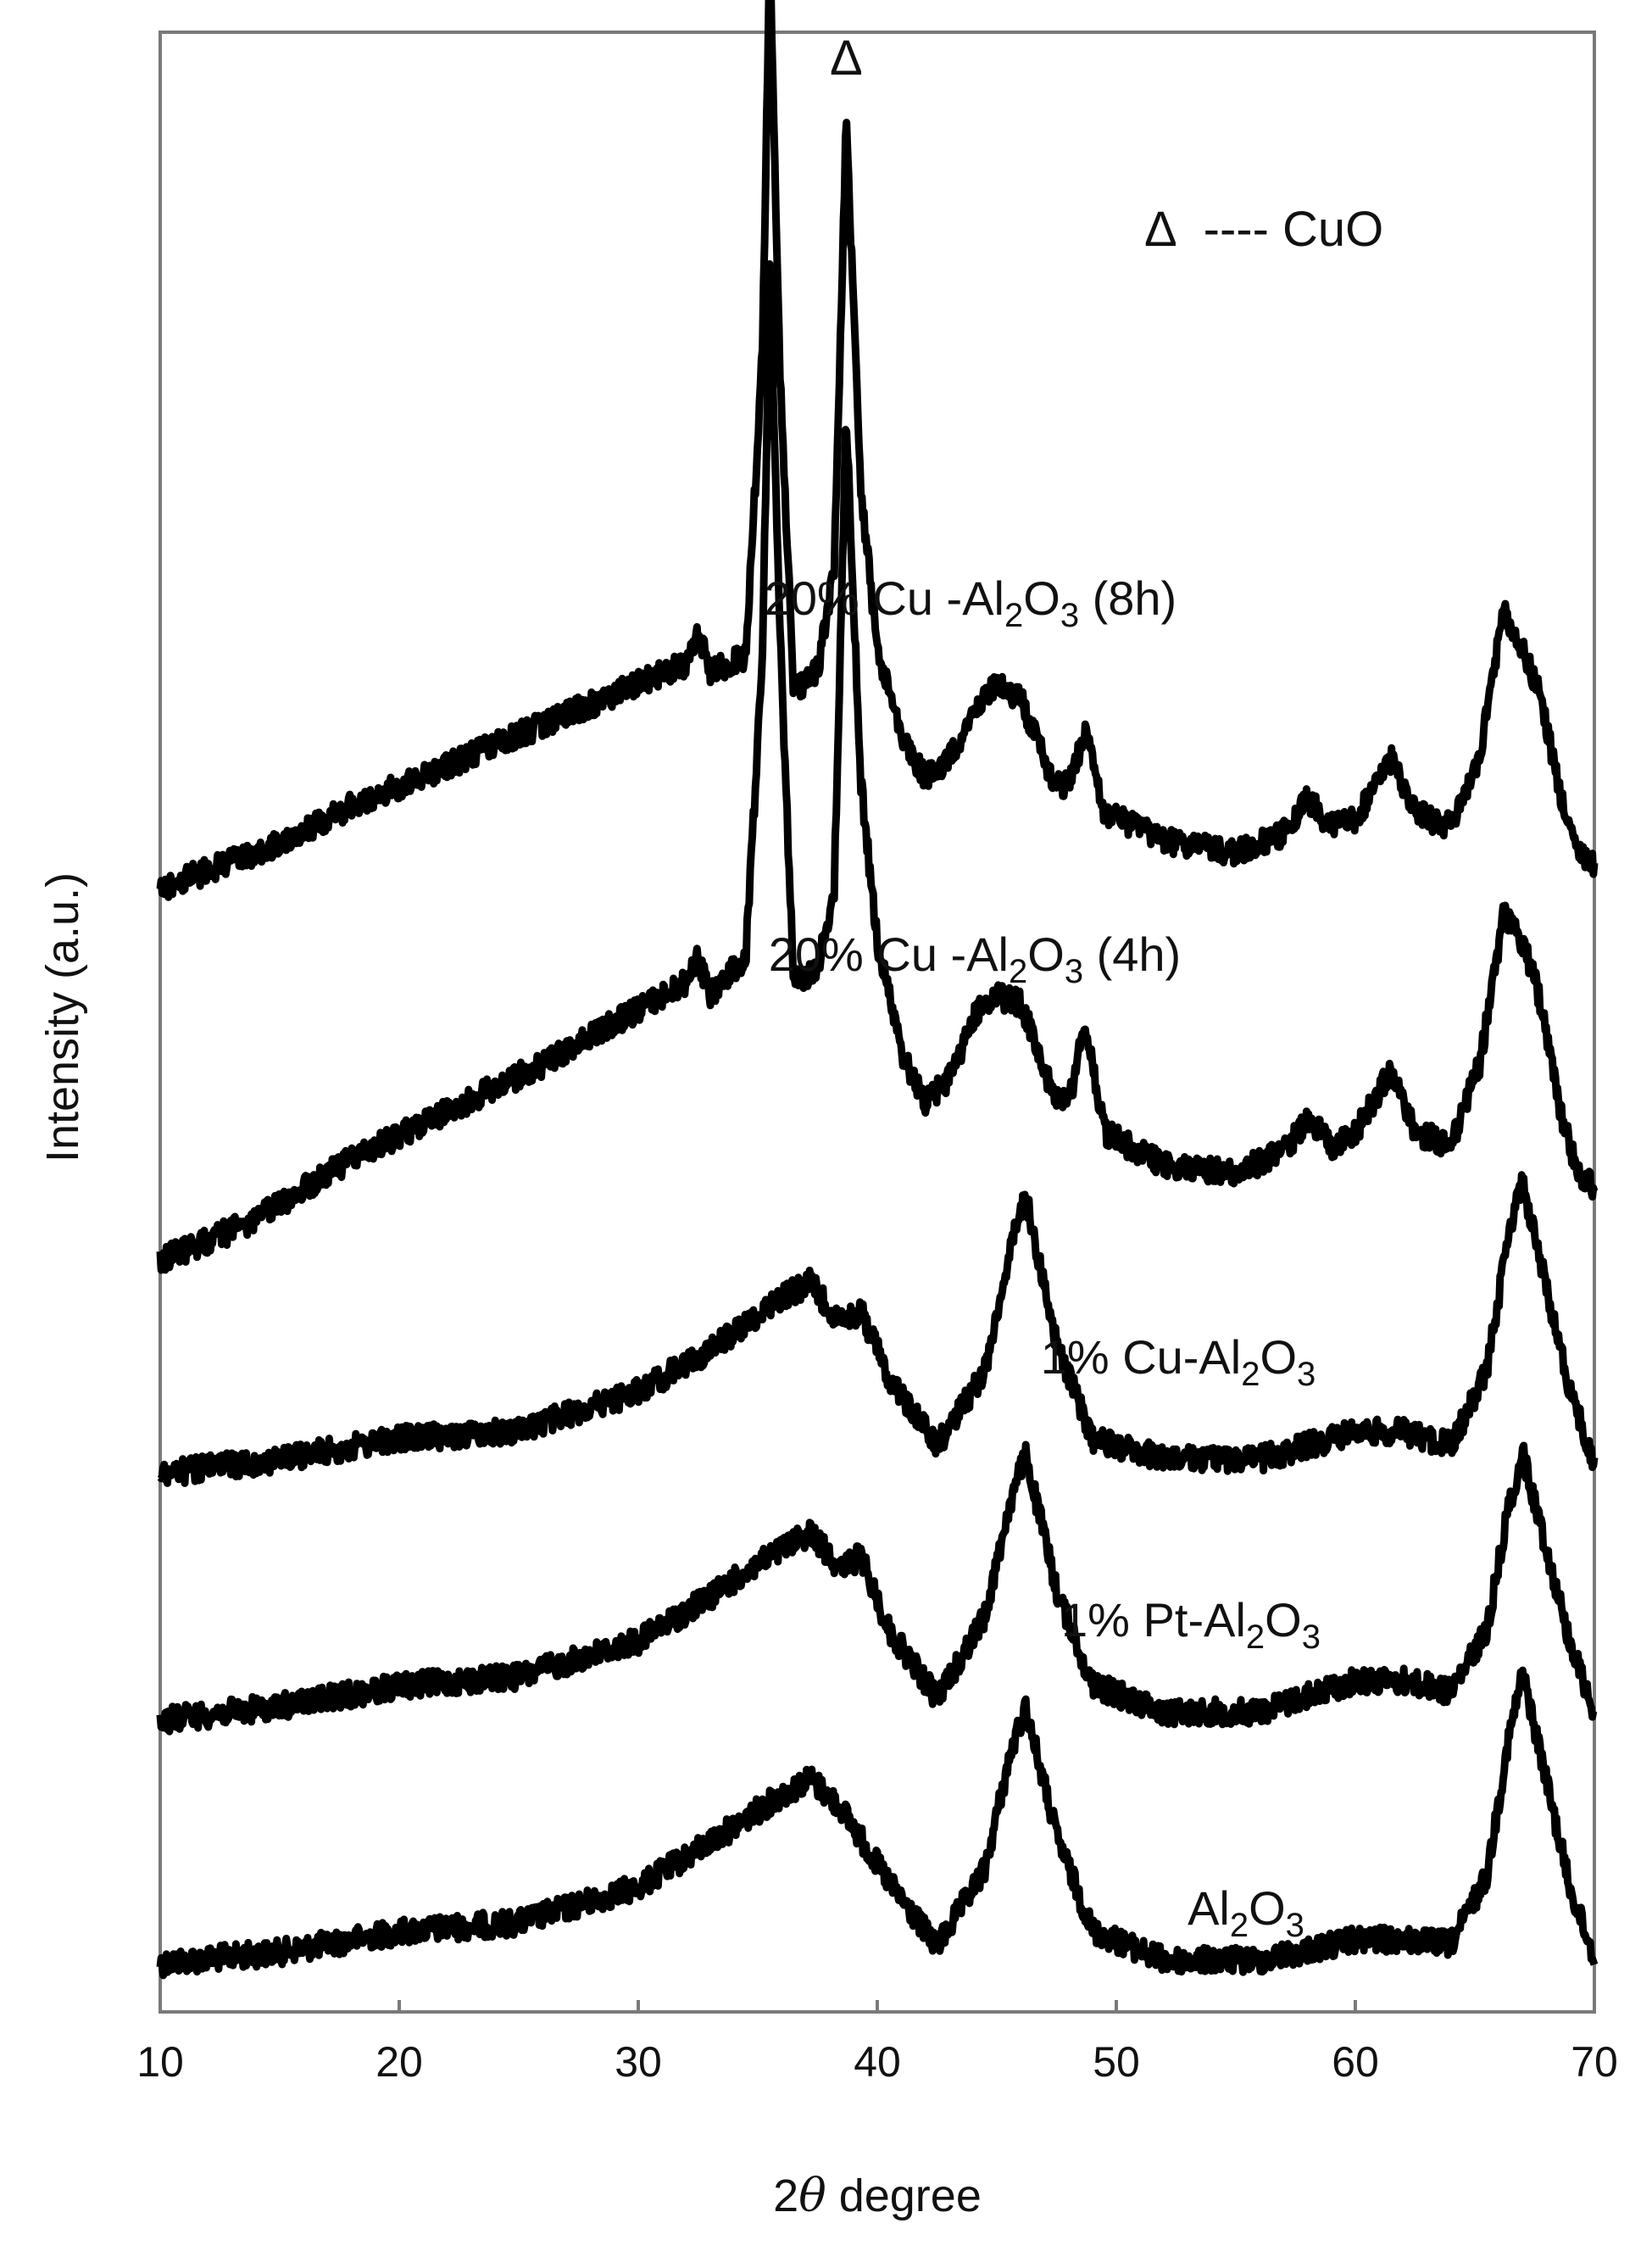  Describe the element at coordinates (877, 2006) in the screenshot. I see `x-ticks` at that location.